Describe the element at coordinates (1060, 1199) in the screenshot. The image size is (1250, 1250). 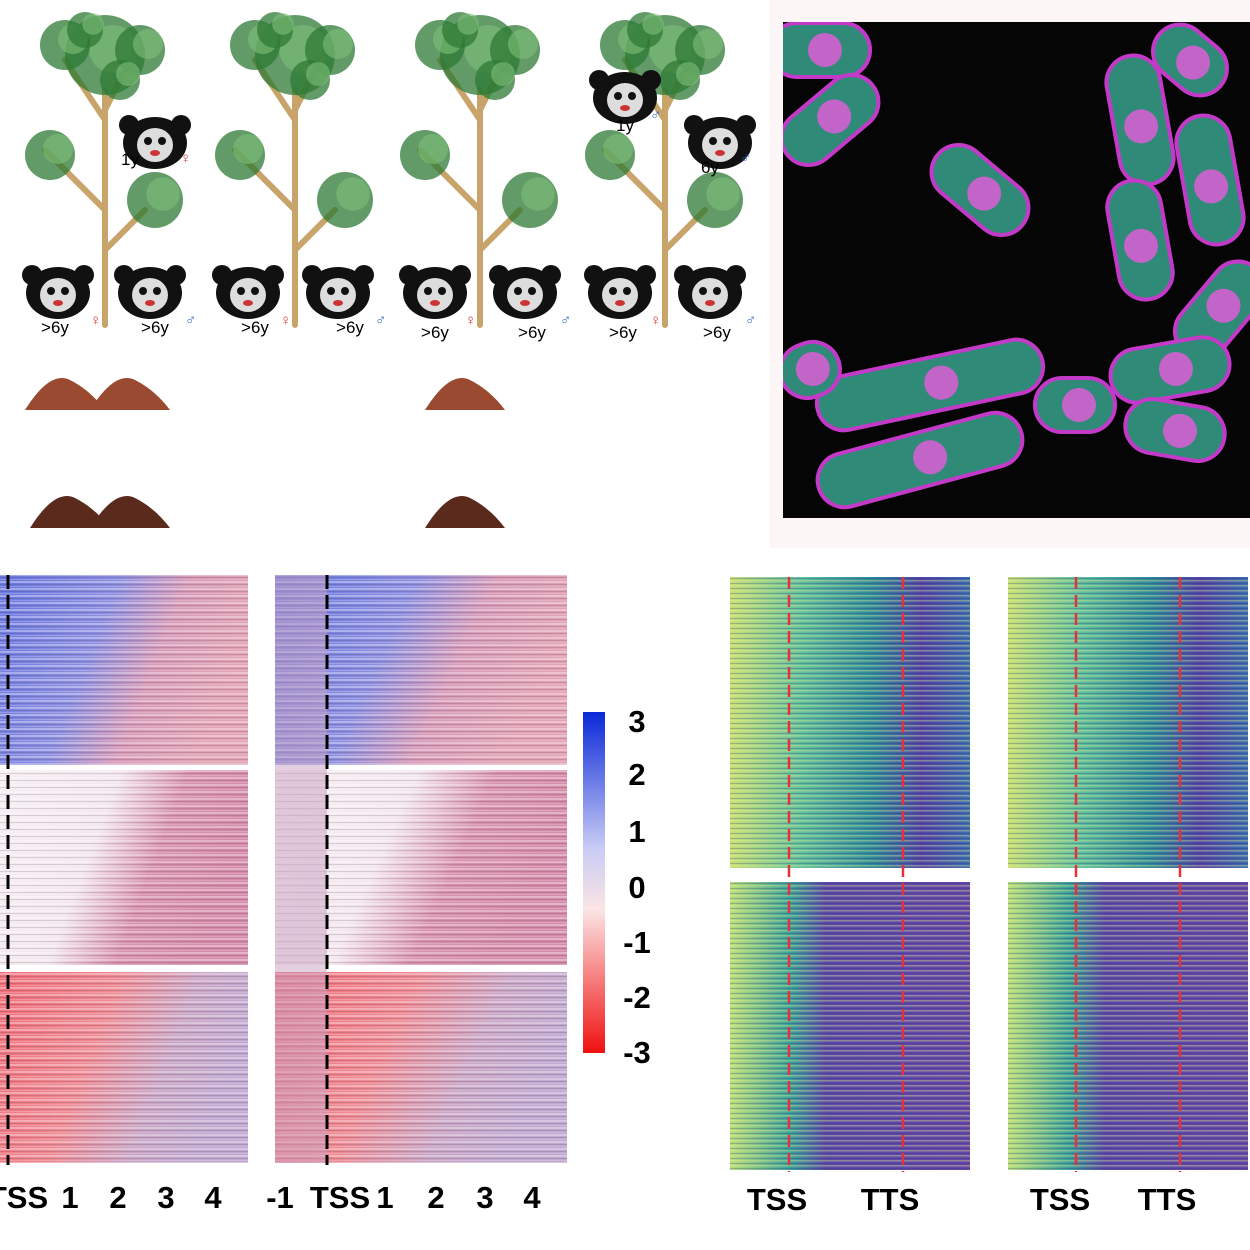
I see `x-label: TSS` at that location.